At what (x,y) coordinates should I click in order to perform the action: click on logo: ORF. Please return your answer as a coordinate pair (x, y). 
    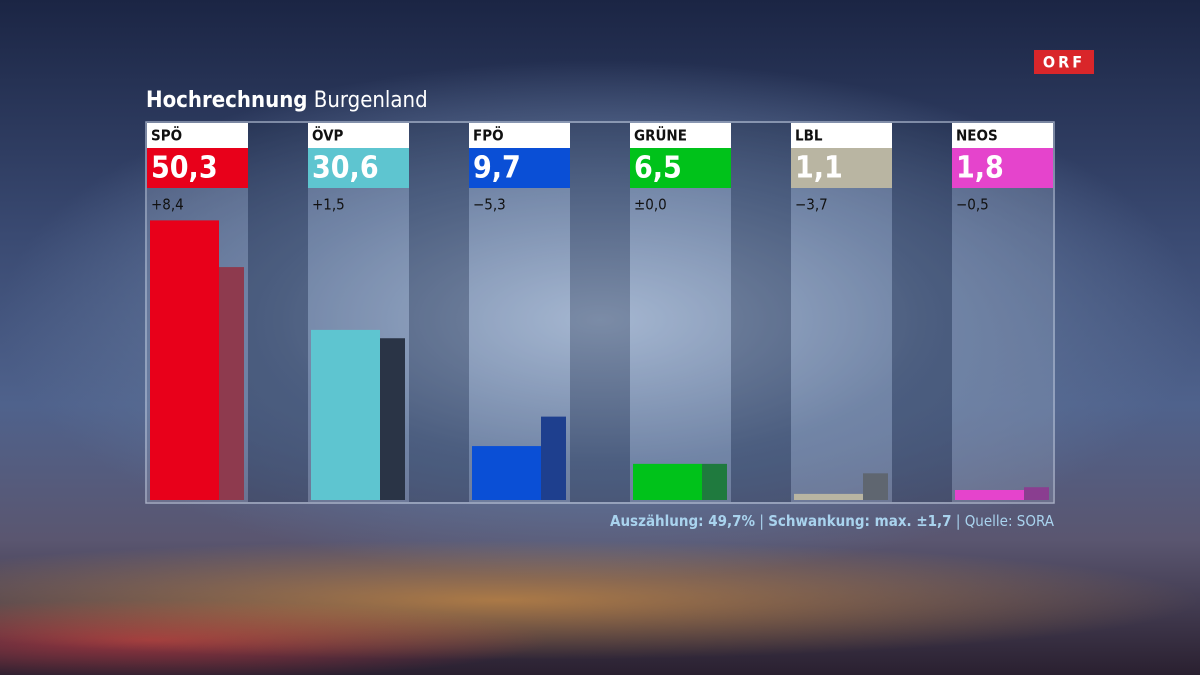
    Looking at the image, I should click on (1064, 62).